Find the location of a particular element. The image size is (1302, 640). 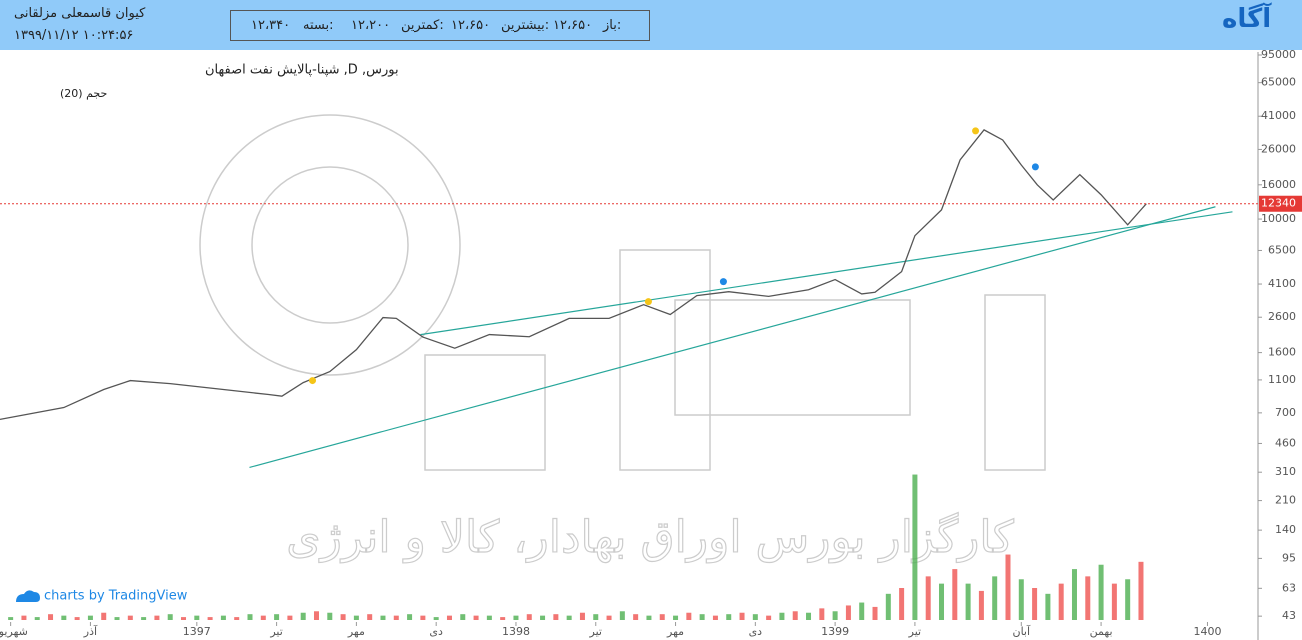

y-tick-label: 26000 is located at coordinates (1278, 148).